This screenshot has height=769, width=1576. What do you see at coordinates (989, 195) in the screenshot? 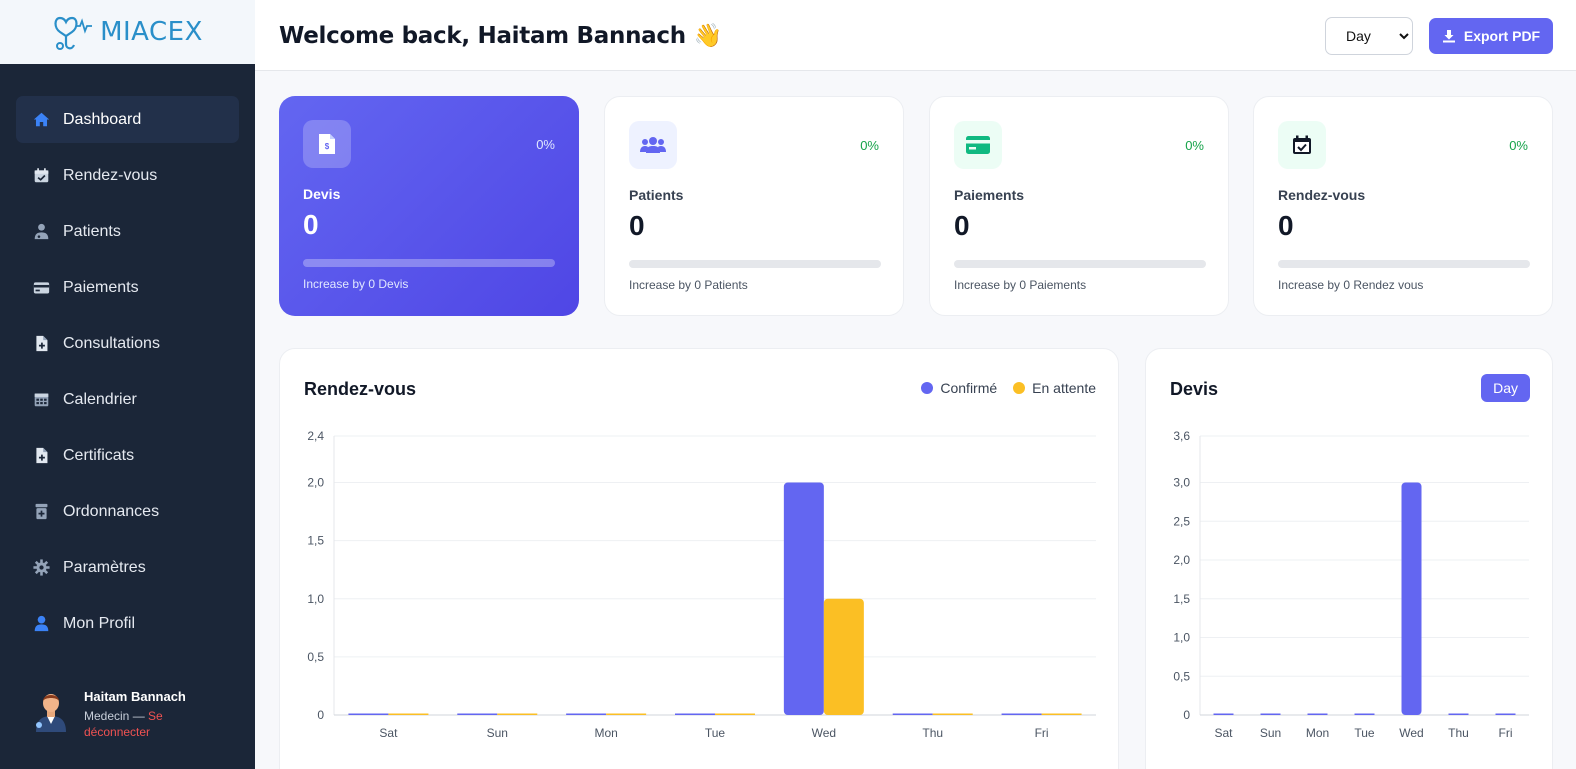
I see `stat-label: Paiements` at bounding box center [989, 195].